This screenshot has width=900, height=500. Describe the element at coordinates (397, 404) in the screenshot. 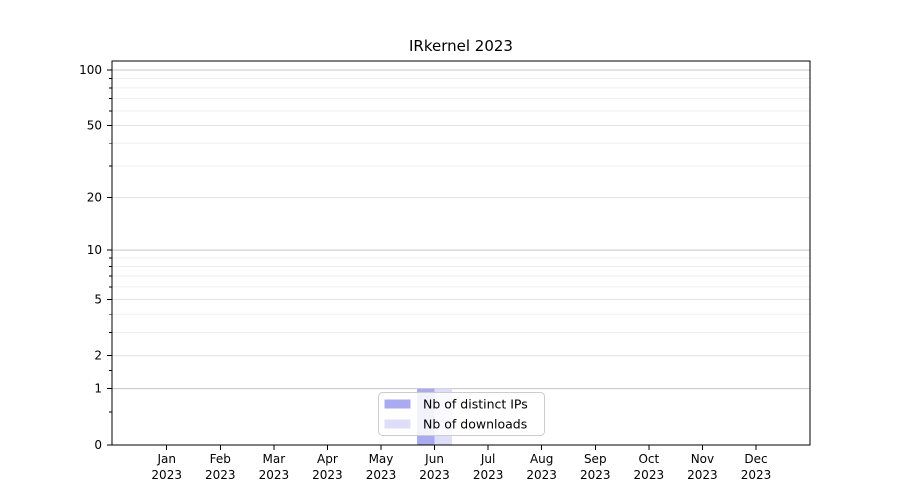

I see `legend-swatch-nb-of-distinct-ips` at that location.